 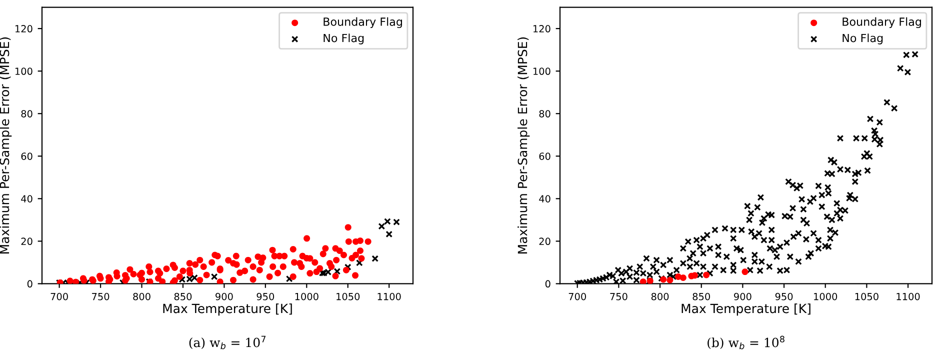 I want to click on text: (a) w$_{b}$ = 10$^{7}$, so click(x=227, y=343).